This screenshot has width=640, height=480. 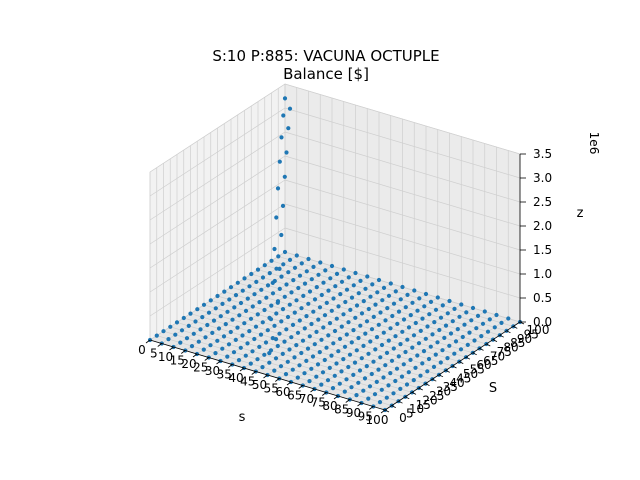 I want to click on chart-title-line2: Balance [$], so click(x=326, y=74).